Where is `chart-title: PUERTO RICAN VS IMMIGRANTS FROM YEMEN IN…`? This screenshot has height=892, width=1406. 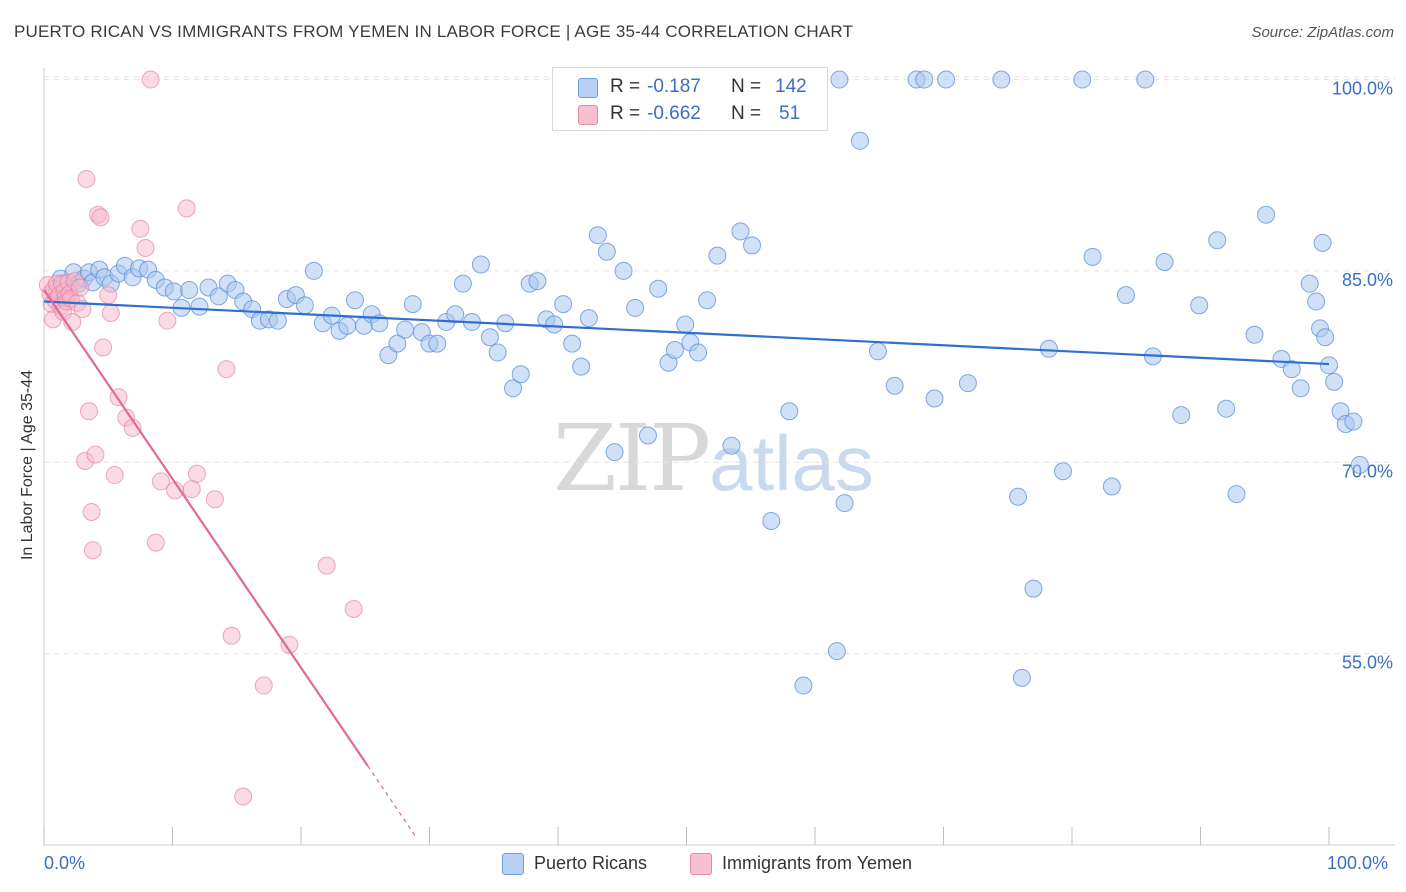 chart-title: PUERTO RICAN VS IMMIGRANTS FROM YEMEN IN… is located at coordinates (434, 31).